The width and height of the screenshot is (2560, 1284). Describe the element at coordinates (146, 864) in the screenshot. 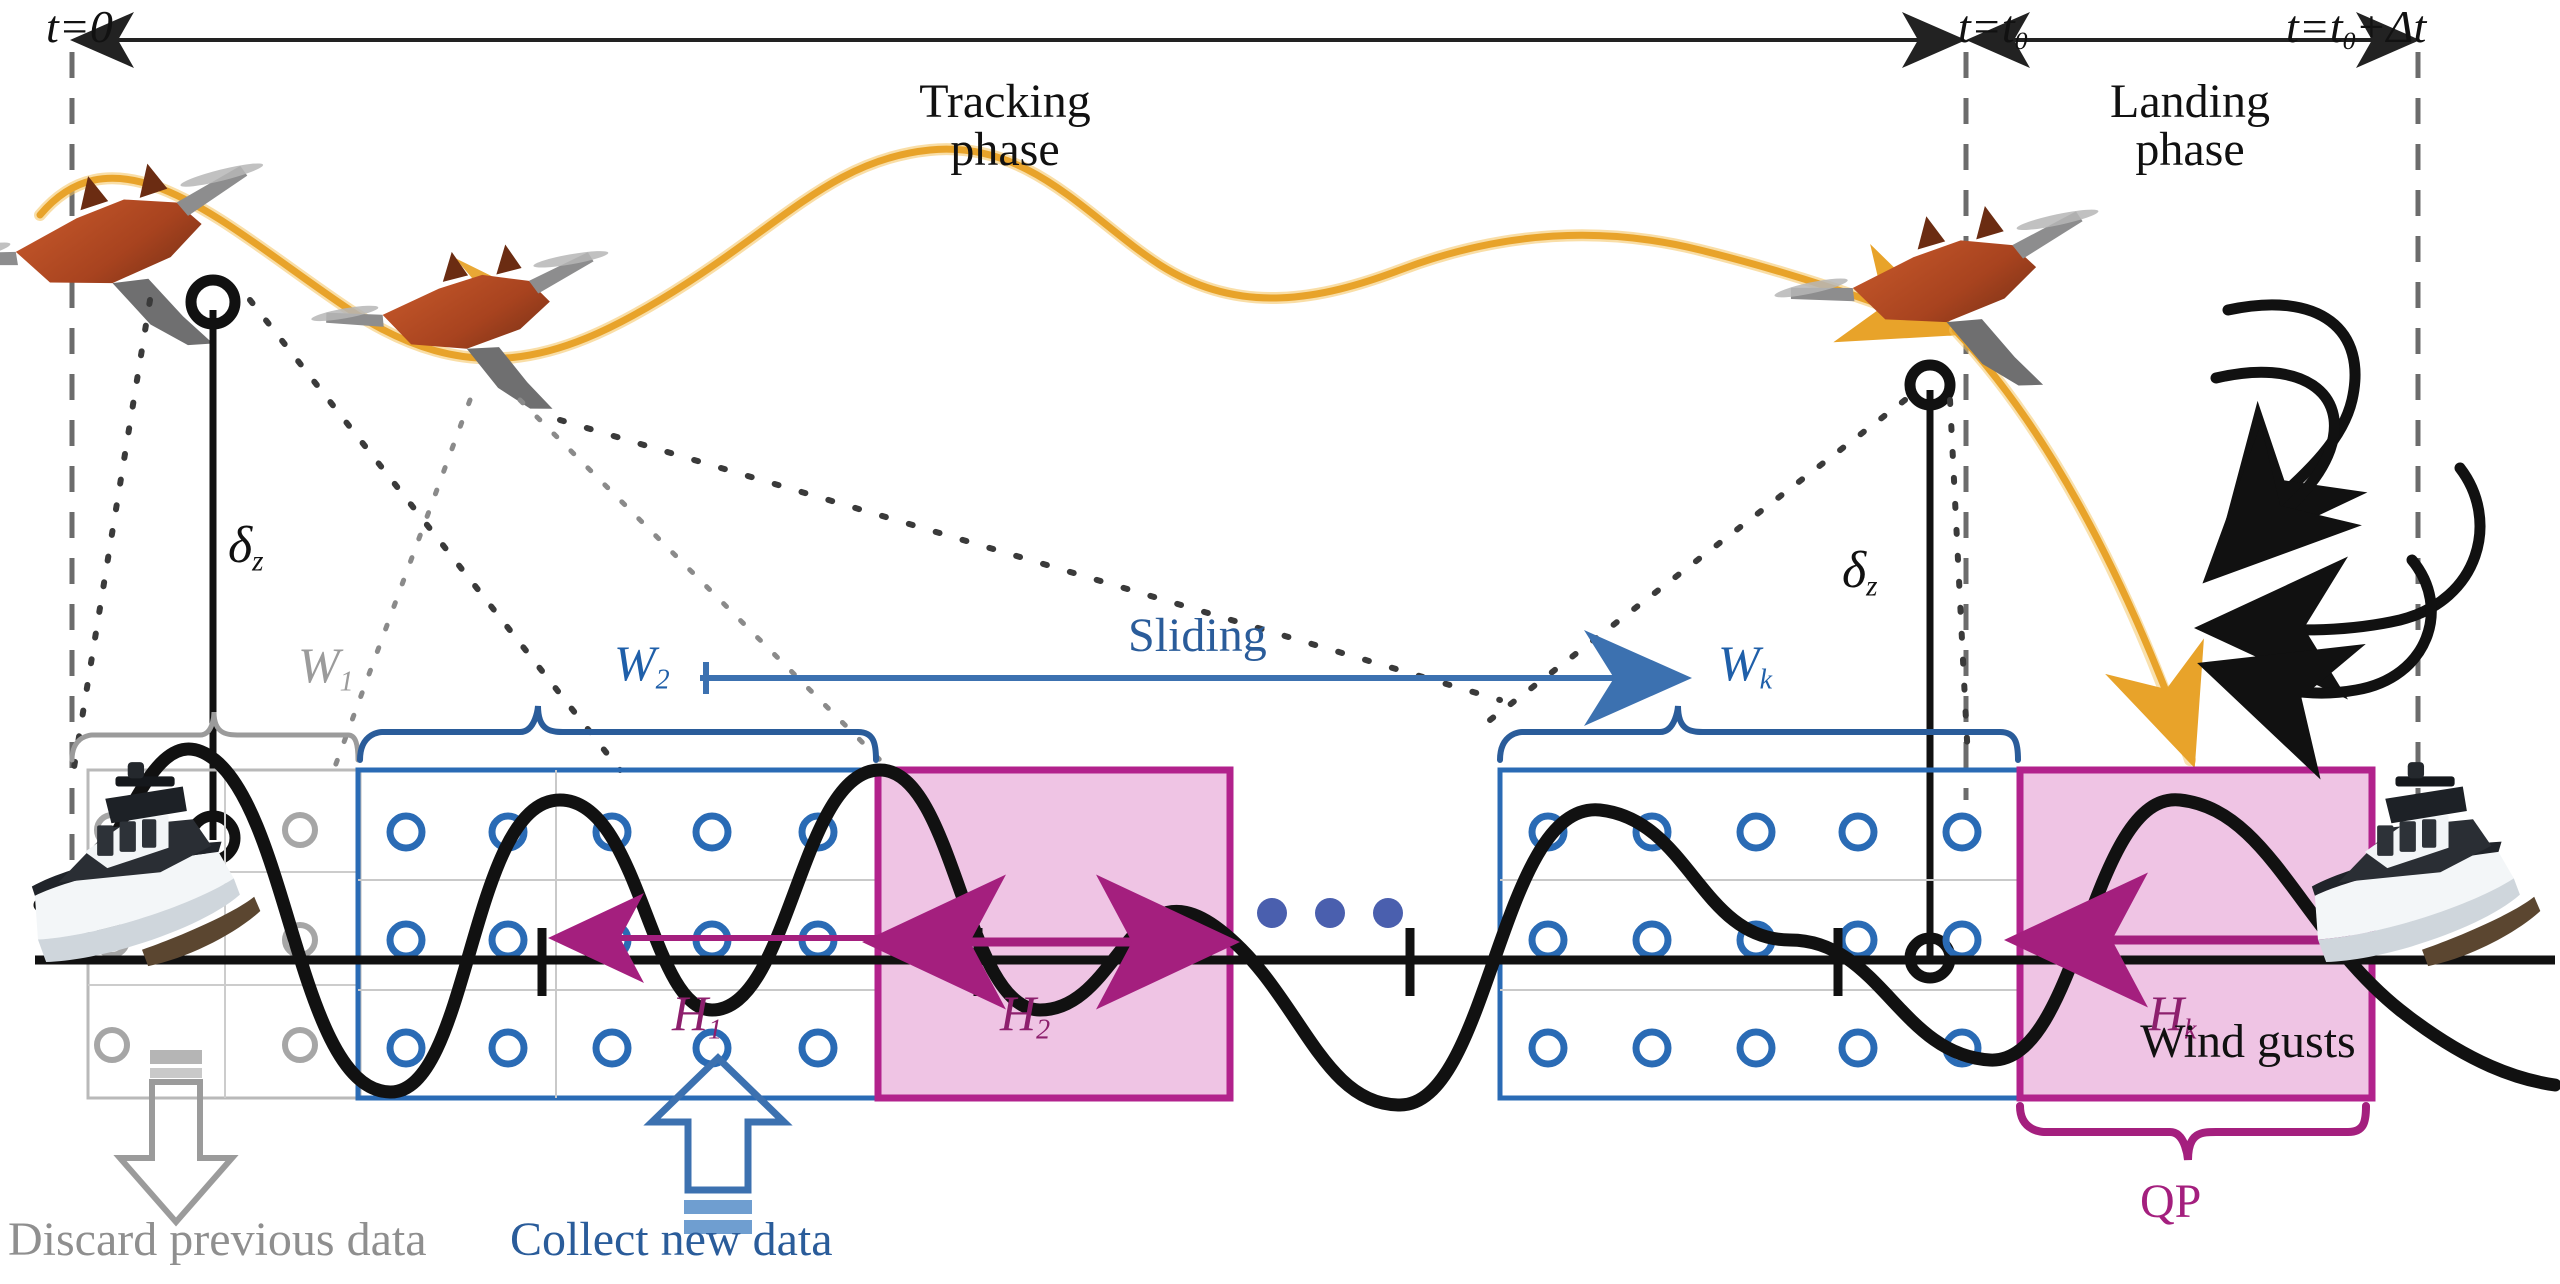

I see `ship-icon-left` at that location.